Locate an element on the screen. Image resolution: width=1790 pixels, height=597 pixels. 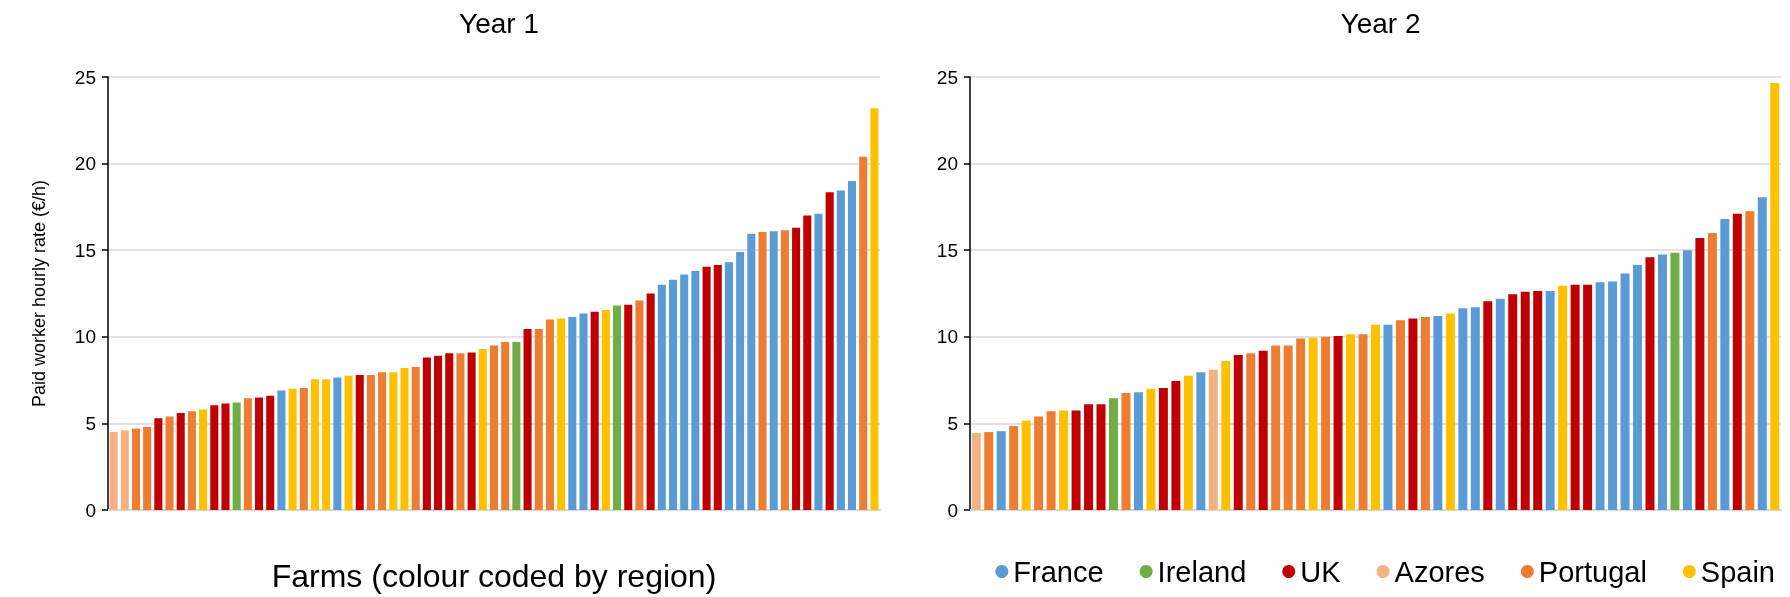
legend-label: France is located at coordinates (1058, 571).